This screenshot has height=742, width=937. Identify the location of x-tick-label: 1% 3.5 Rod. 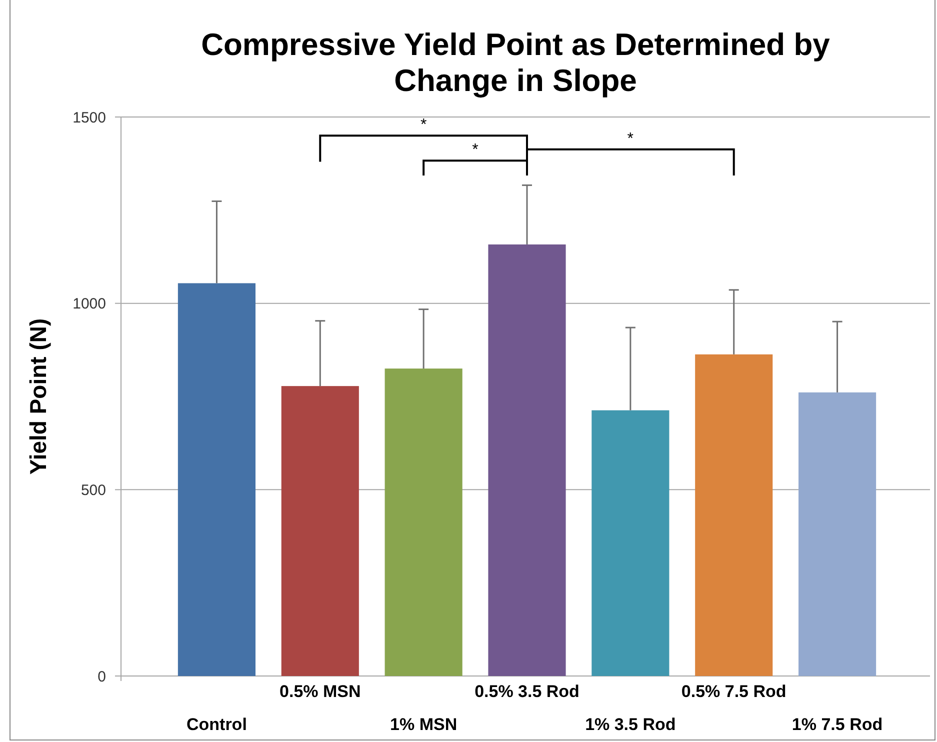
(630, 724).